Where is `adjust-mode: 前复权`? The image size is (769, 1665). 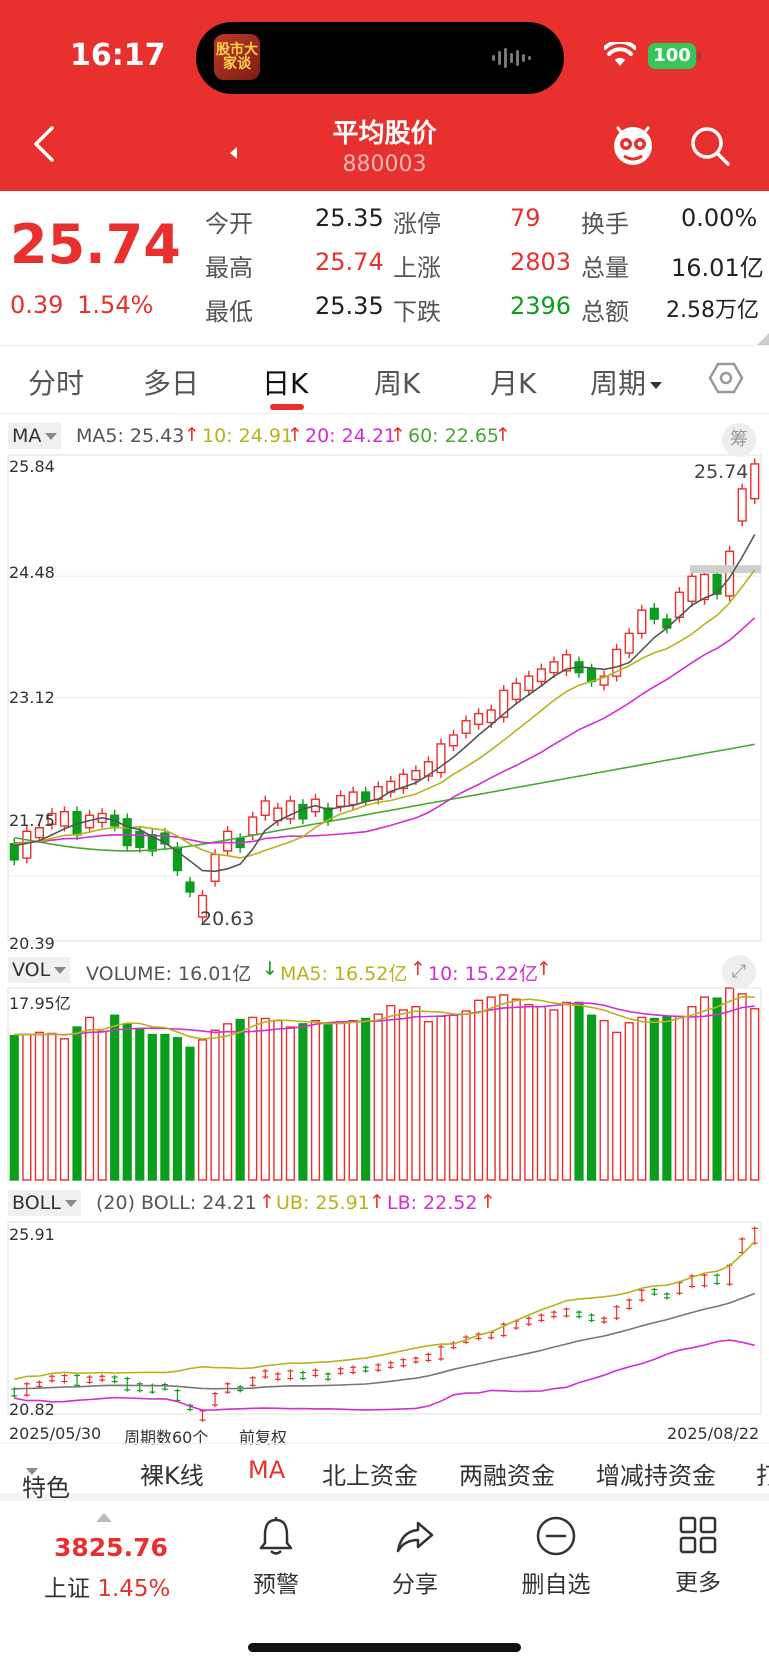 adjust-mode: 前复权 is located at coordinates (263, 1437).